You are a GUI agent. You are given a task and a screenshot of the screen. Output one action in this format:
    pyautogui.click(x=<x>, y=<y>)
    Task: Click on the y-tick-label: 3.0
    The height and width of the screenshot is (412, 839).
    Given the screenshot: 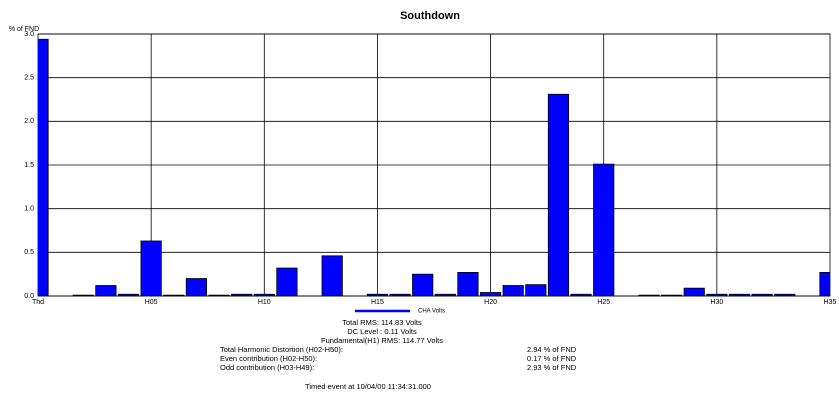 What is the action you would take?
    pyautogui.click(x=29, y=34)
    